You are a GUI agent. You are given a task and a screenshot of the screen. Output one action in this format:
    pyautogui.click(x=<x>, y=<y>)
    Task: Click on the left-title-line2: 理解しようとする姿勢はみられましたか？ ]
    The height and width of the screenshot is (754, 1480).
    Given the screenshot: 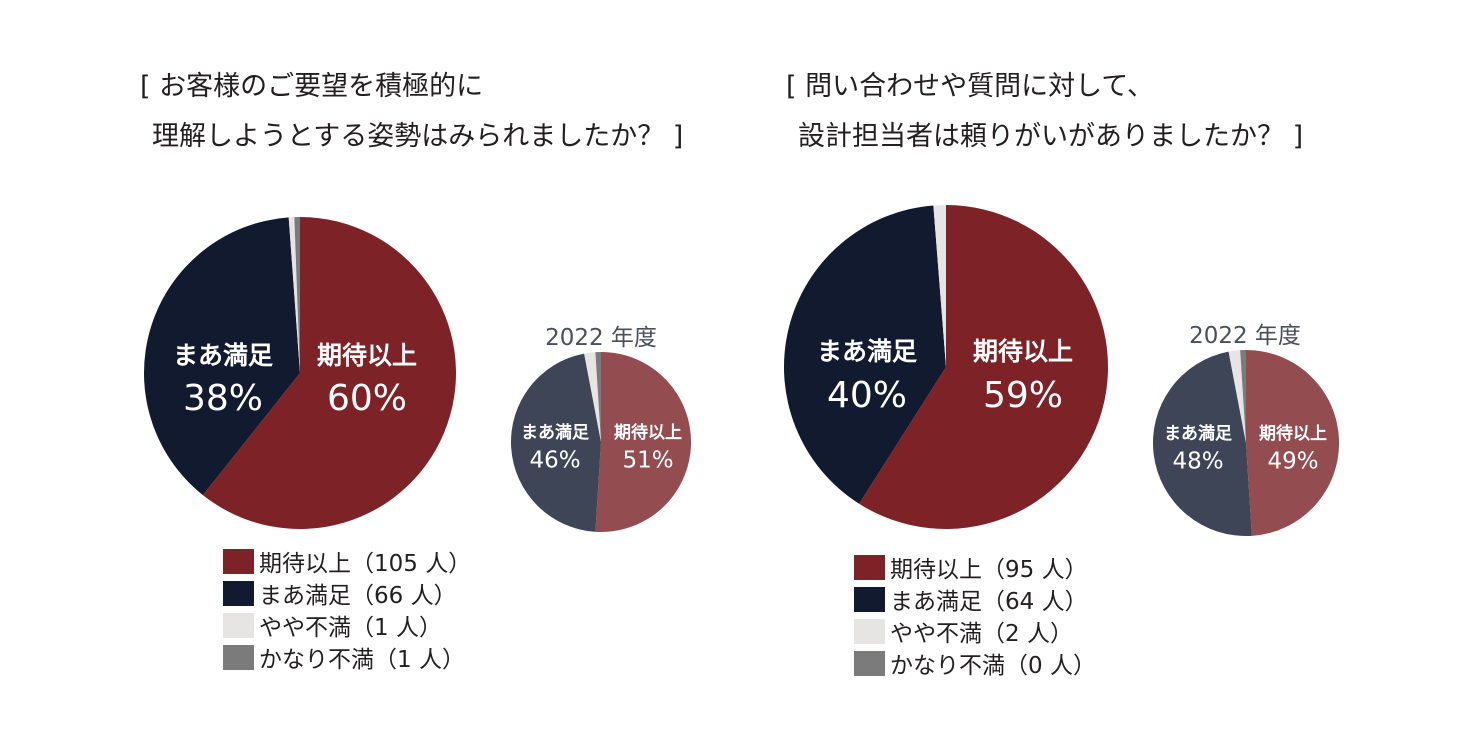 What is the action you would take?
    pyautogui.click(x=418, y=136)
    